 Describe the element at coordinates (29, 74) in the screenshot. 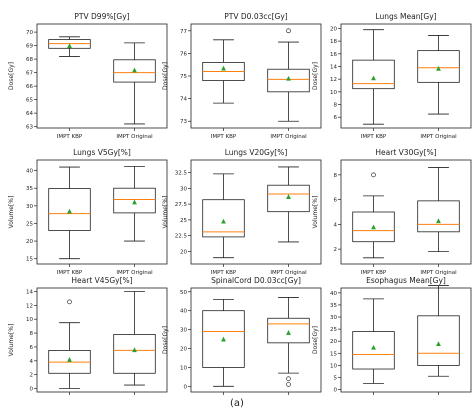

I see `y-tick-label: 67` at that location.